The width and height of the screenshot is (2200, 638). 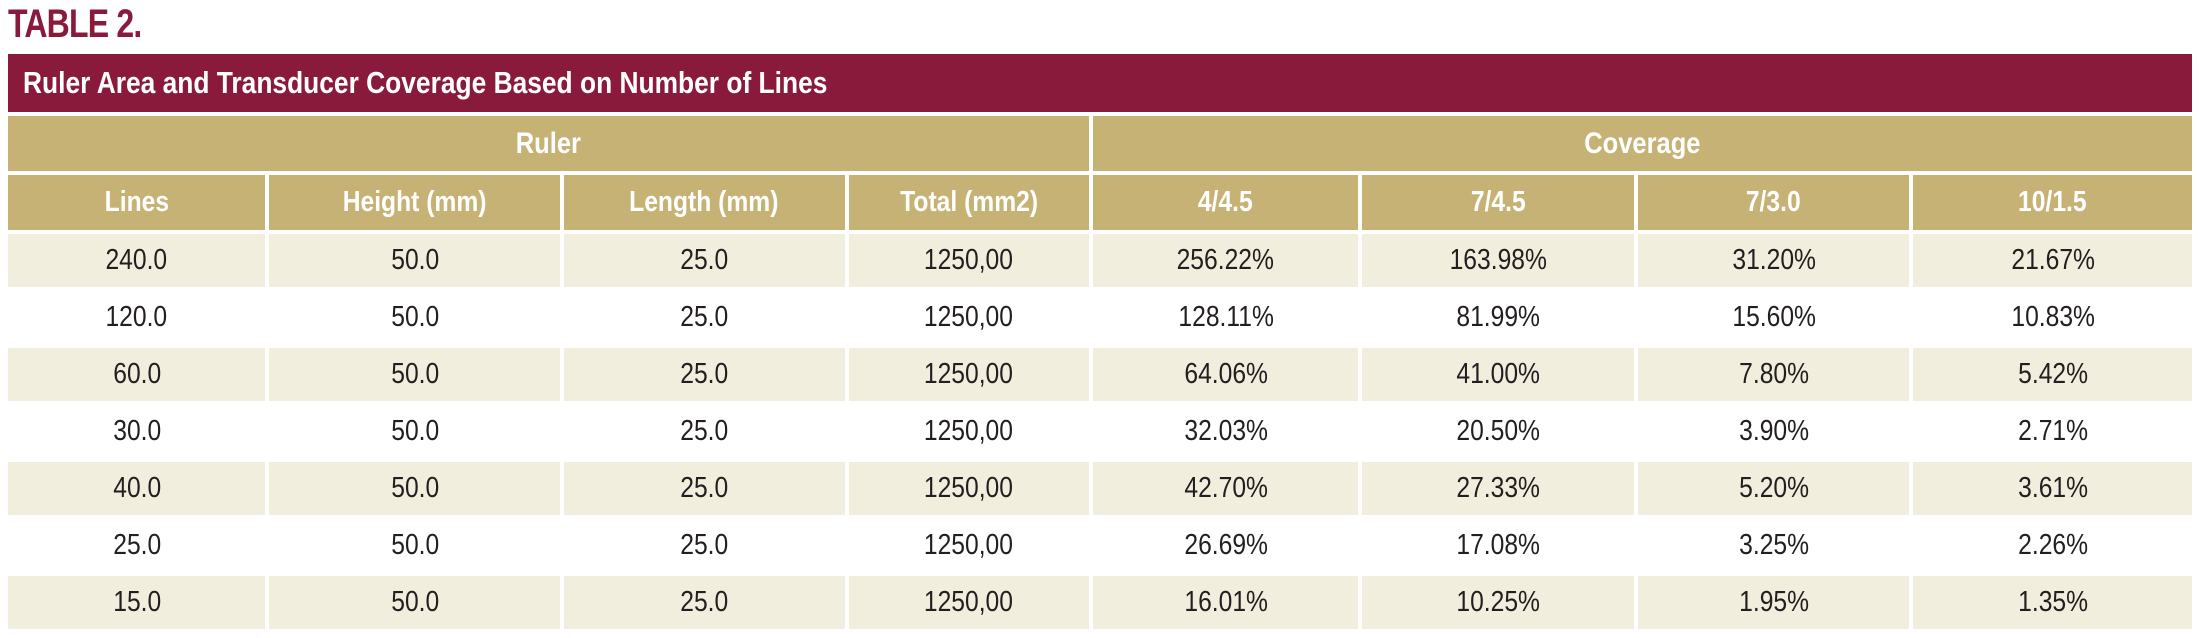 I want to click on column-header-7-30: 7/3.0, so click(x=1773, y=202).